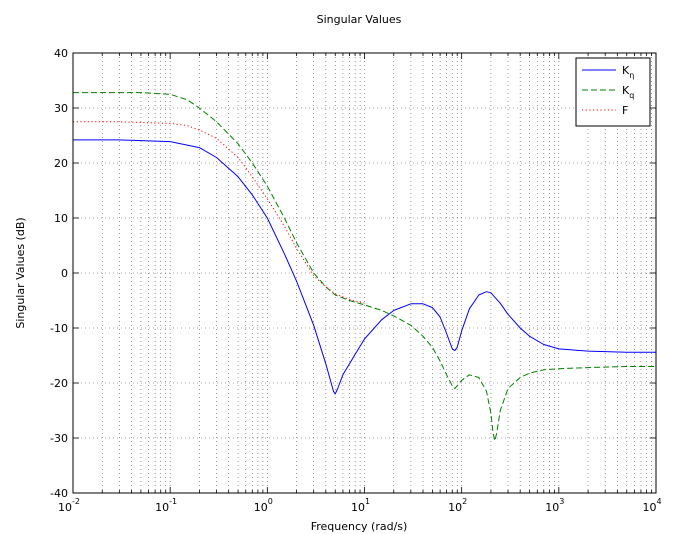 This screenshot has height=534, width=675. What do you see at coordinates (554, 505) in the screenshot?
I see `x-tick-label: 10³` at bounding box center [554, 505].